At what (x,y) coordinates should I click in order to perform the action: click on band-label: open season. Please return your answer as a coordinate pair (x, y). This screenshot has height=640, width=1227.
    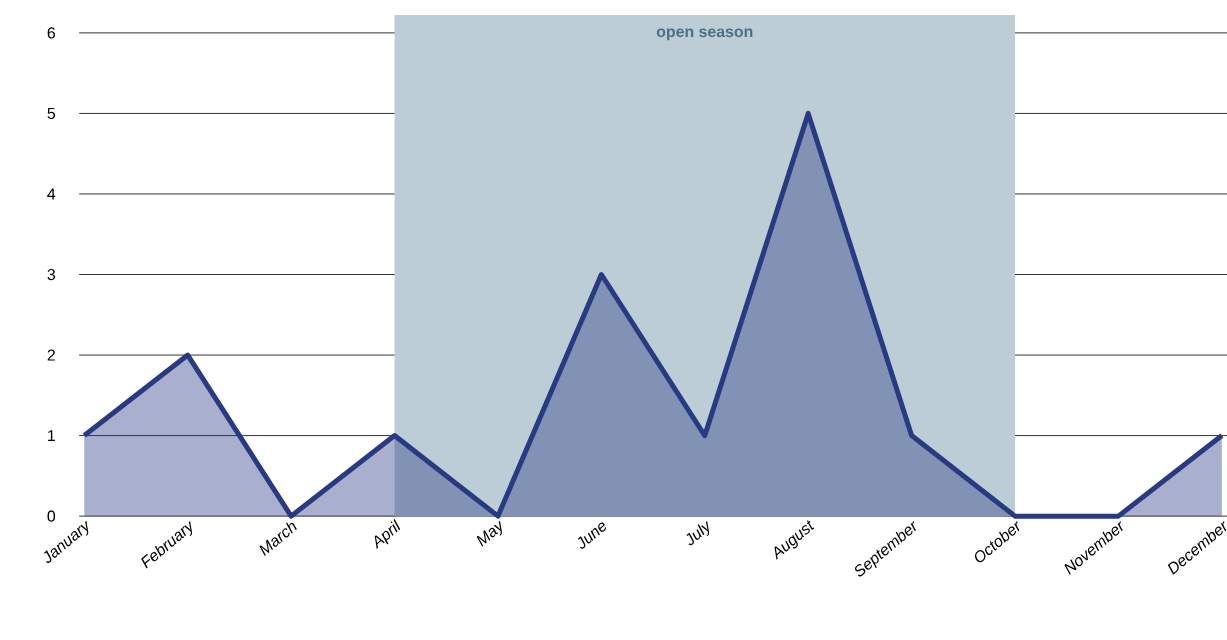
    Looking at the image, I should click on (704, 34).